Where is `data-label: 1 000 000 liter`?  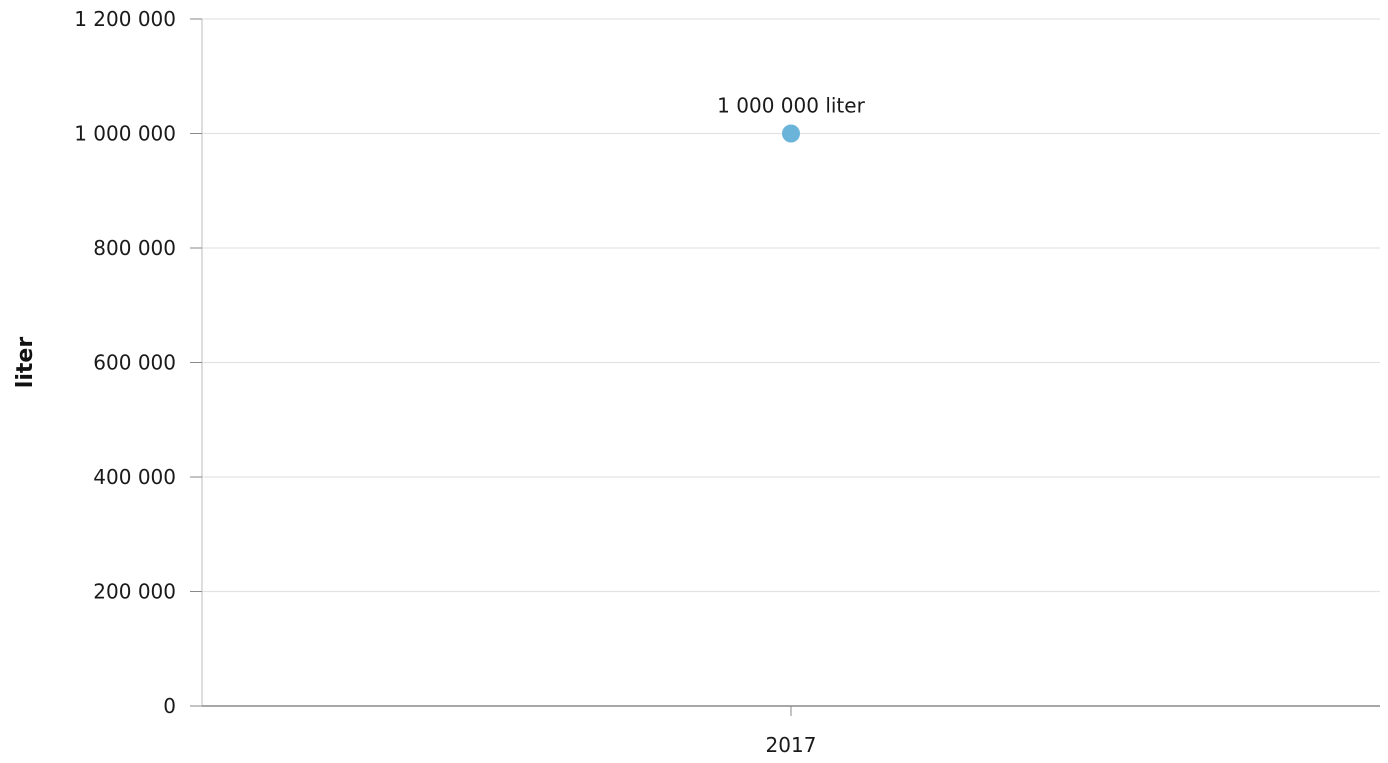
data-label: 1 000 000 liter is located at coordinates (791, 106).